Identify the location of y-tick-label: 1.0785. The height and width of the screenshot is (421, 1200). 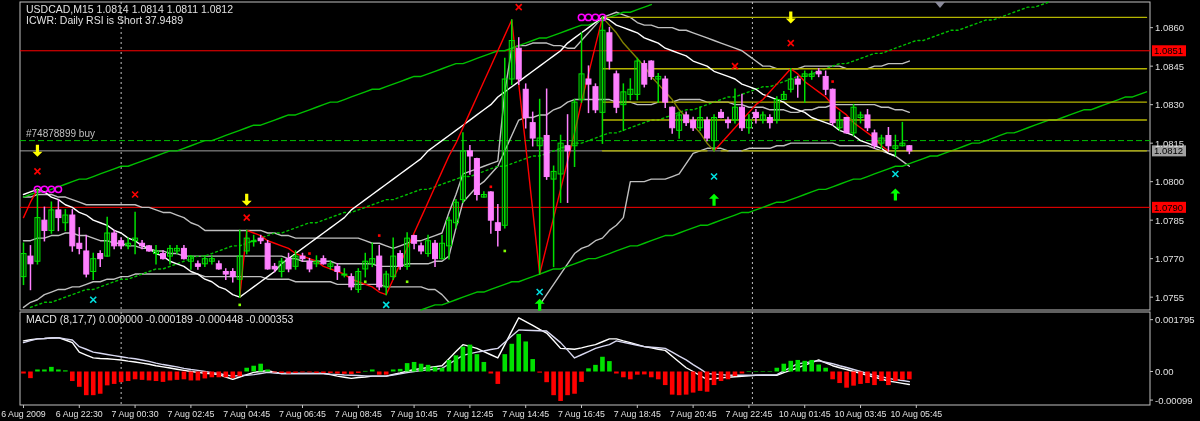
(1170, 220).